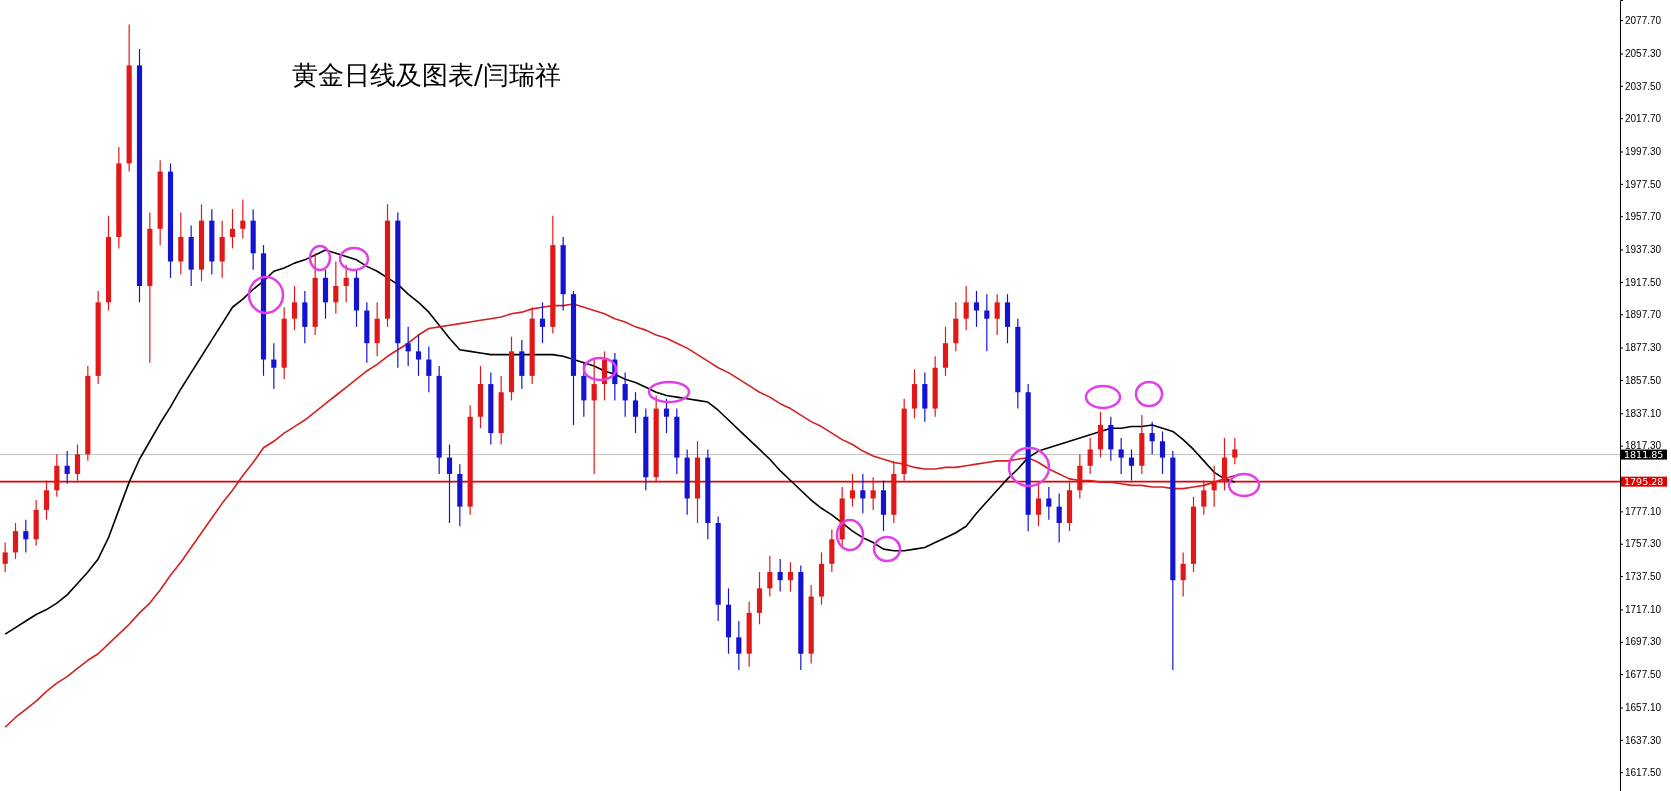 The height and width of the screenshot is (791, 1671). I want to click on y-tick-label: 1717.10, so click(1643, 610).